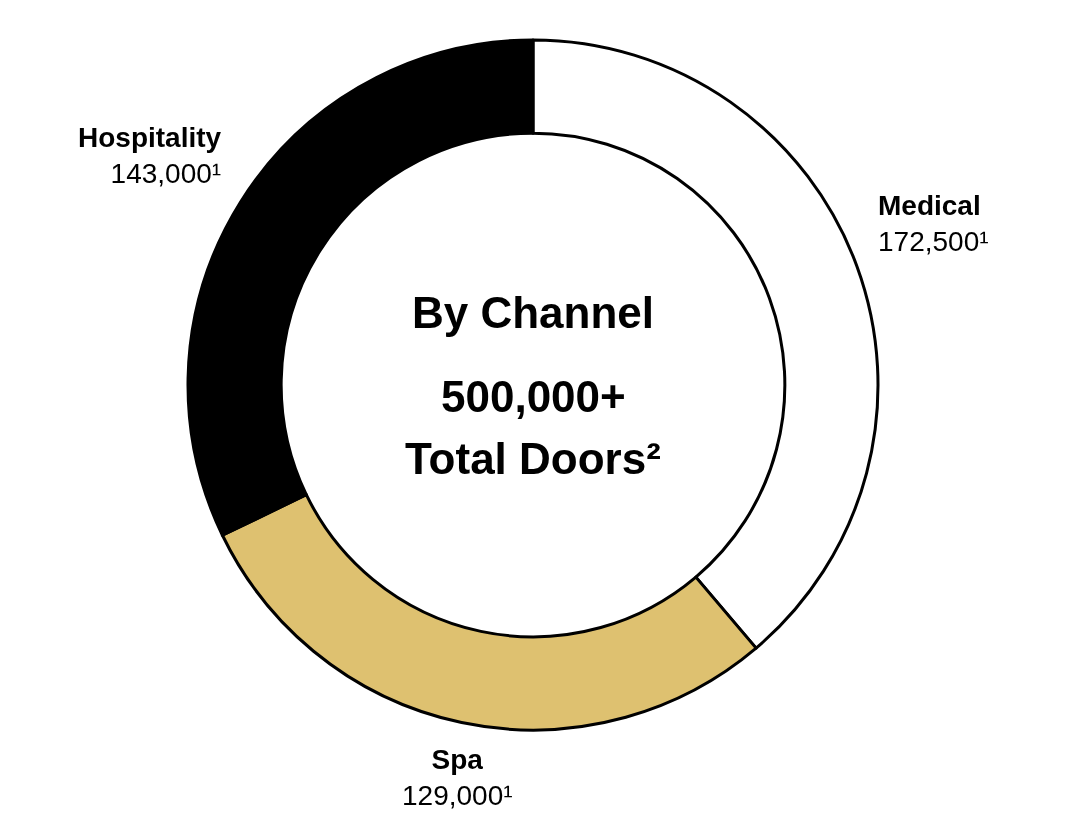 Image resolution: width=1066 pixels, height=816 pixels. Describe the element at coordinates (533, 312) in the screenshot. I see `text: By Channel` at that location.